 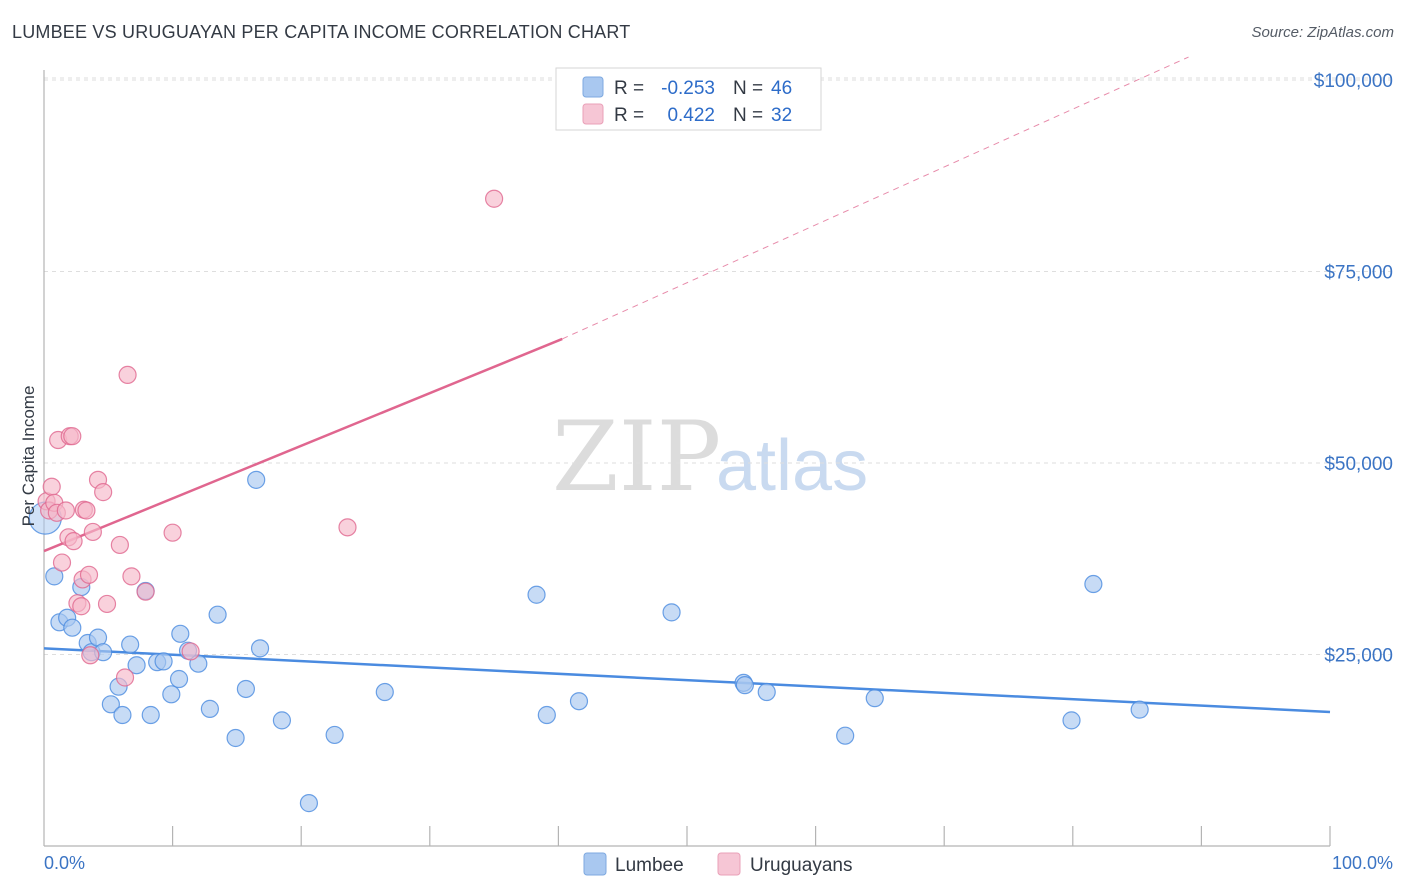 I want to click on x-tick-label-min: 0.0%, so click(x=64, y=863).